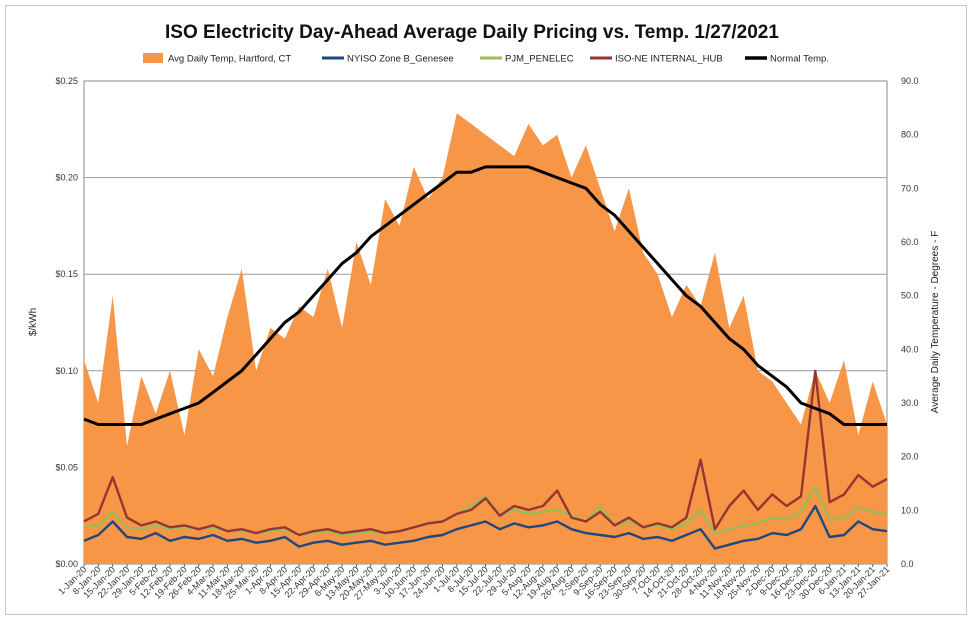 The width and height of the screenshot is (974, 622). Describe the element at coordinates (910, 135) in the screenshot. I see `y2-tick-label: 80.0` at that location.